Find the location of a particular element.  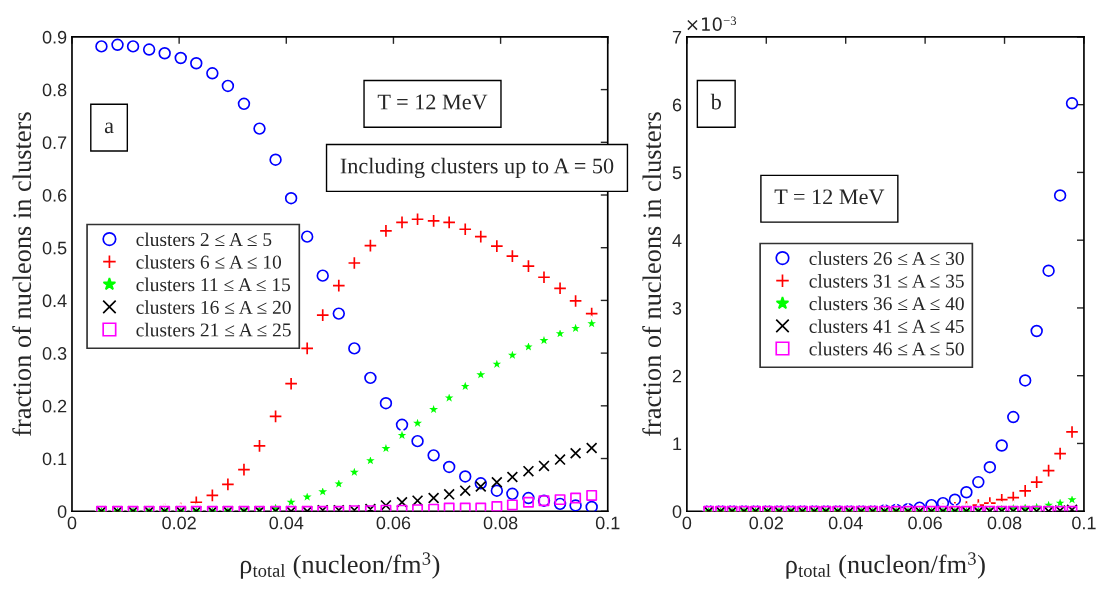

y-tick-label: 1 is located at coordinates (677, 444).